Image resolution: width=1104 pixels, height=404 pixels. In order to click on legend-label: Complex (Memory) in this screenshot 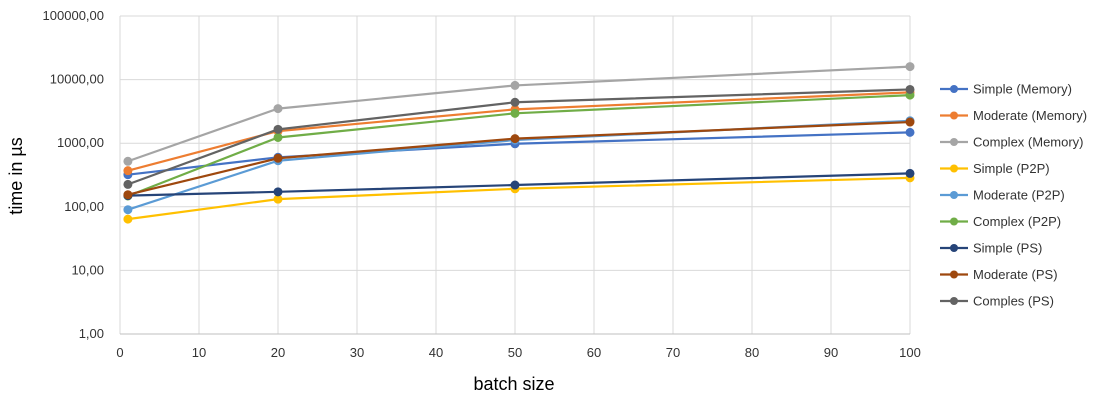, I will do `click(1028, 142)`.